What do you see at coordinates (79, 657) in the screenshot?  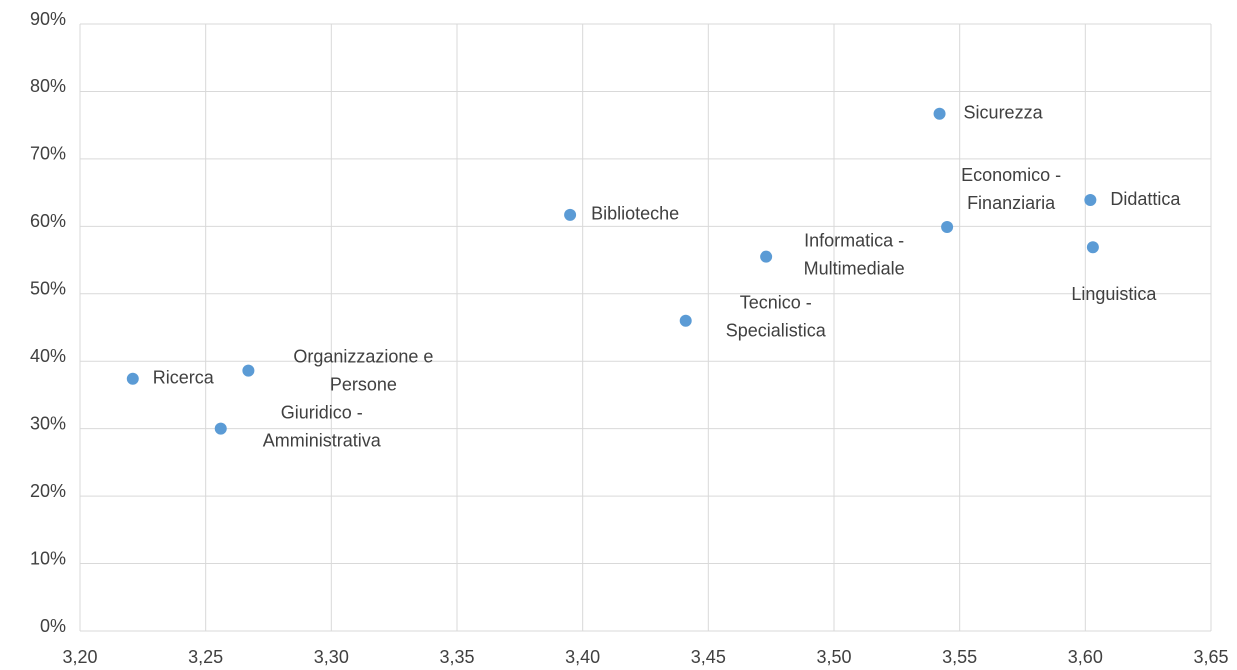 I see `x-tick-label: 3,20` at bounding box center [79, 657].